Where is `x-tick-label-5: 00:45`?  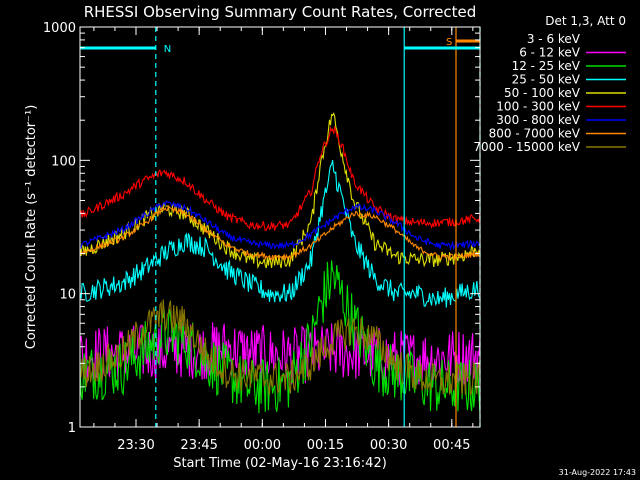
x-tick-label-5: 00:45 is located at coordinates (451, 445).